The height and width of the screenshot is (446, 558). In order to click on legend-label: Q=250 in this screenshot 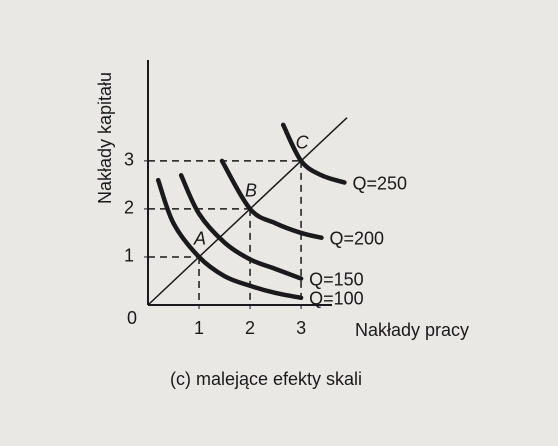, I will do `click(379, 183)`.